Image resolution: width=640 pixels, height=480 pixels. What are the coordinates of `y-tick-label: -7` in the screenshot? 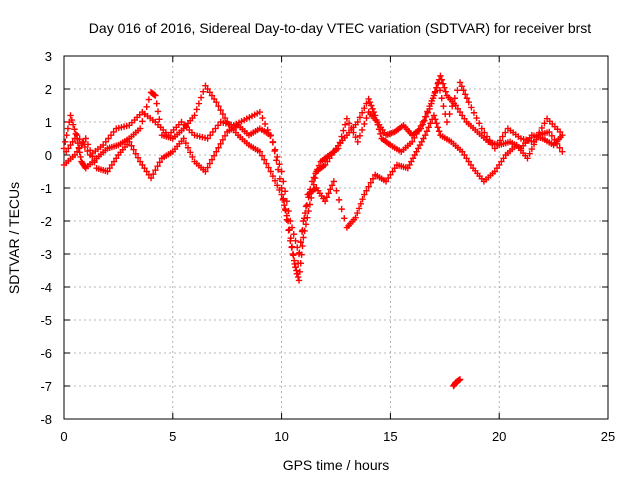 It's located at (46, 386).